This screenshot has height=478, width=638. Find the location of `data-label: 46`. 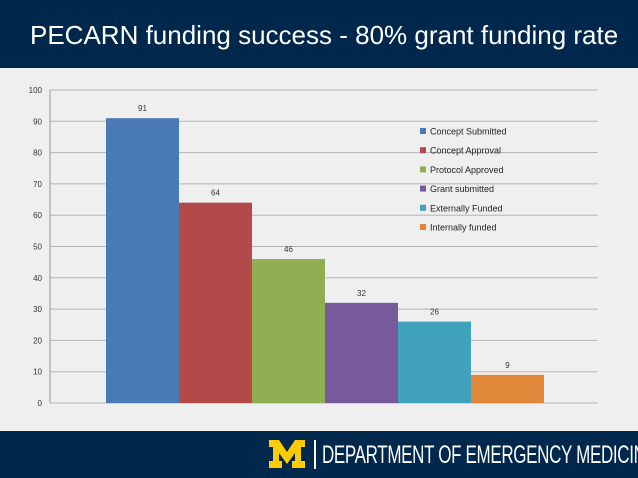

data-label: 46 is located at coordinates (288, 249).